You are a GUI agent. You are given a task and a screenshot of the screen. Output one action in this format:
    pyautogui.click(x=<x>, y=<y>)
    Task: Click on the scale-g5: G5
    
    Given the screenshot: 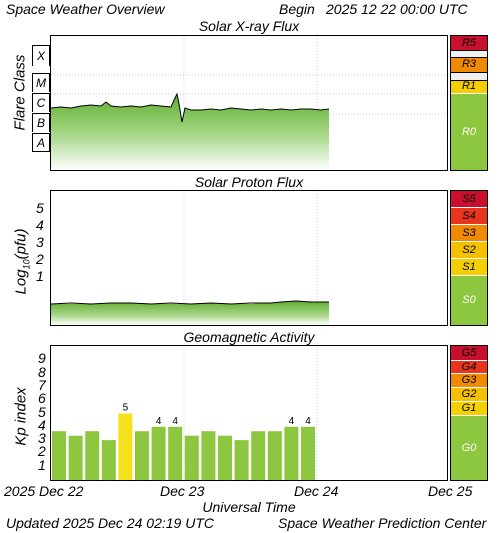 What is the action you would take?
    pyautogui.click(x=469, y=353)
    